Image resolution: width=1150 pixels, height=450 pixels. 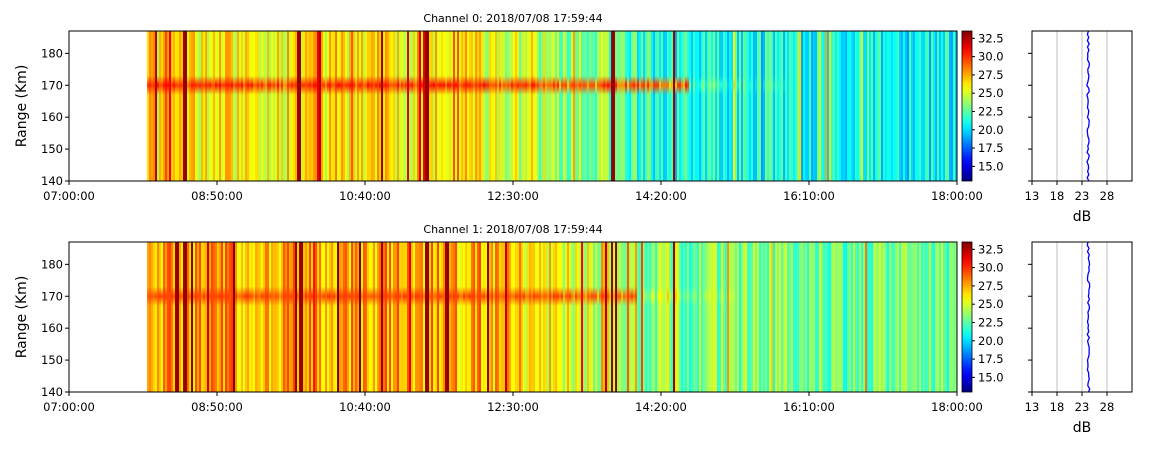 I want to click on y-tick-label: 180, so click(x=52, y=53).